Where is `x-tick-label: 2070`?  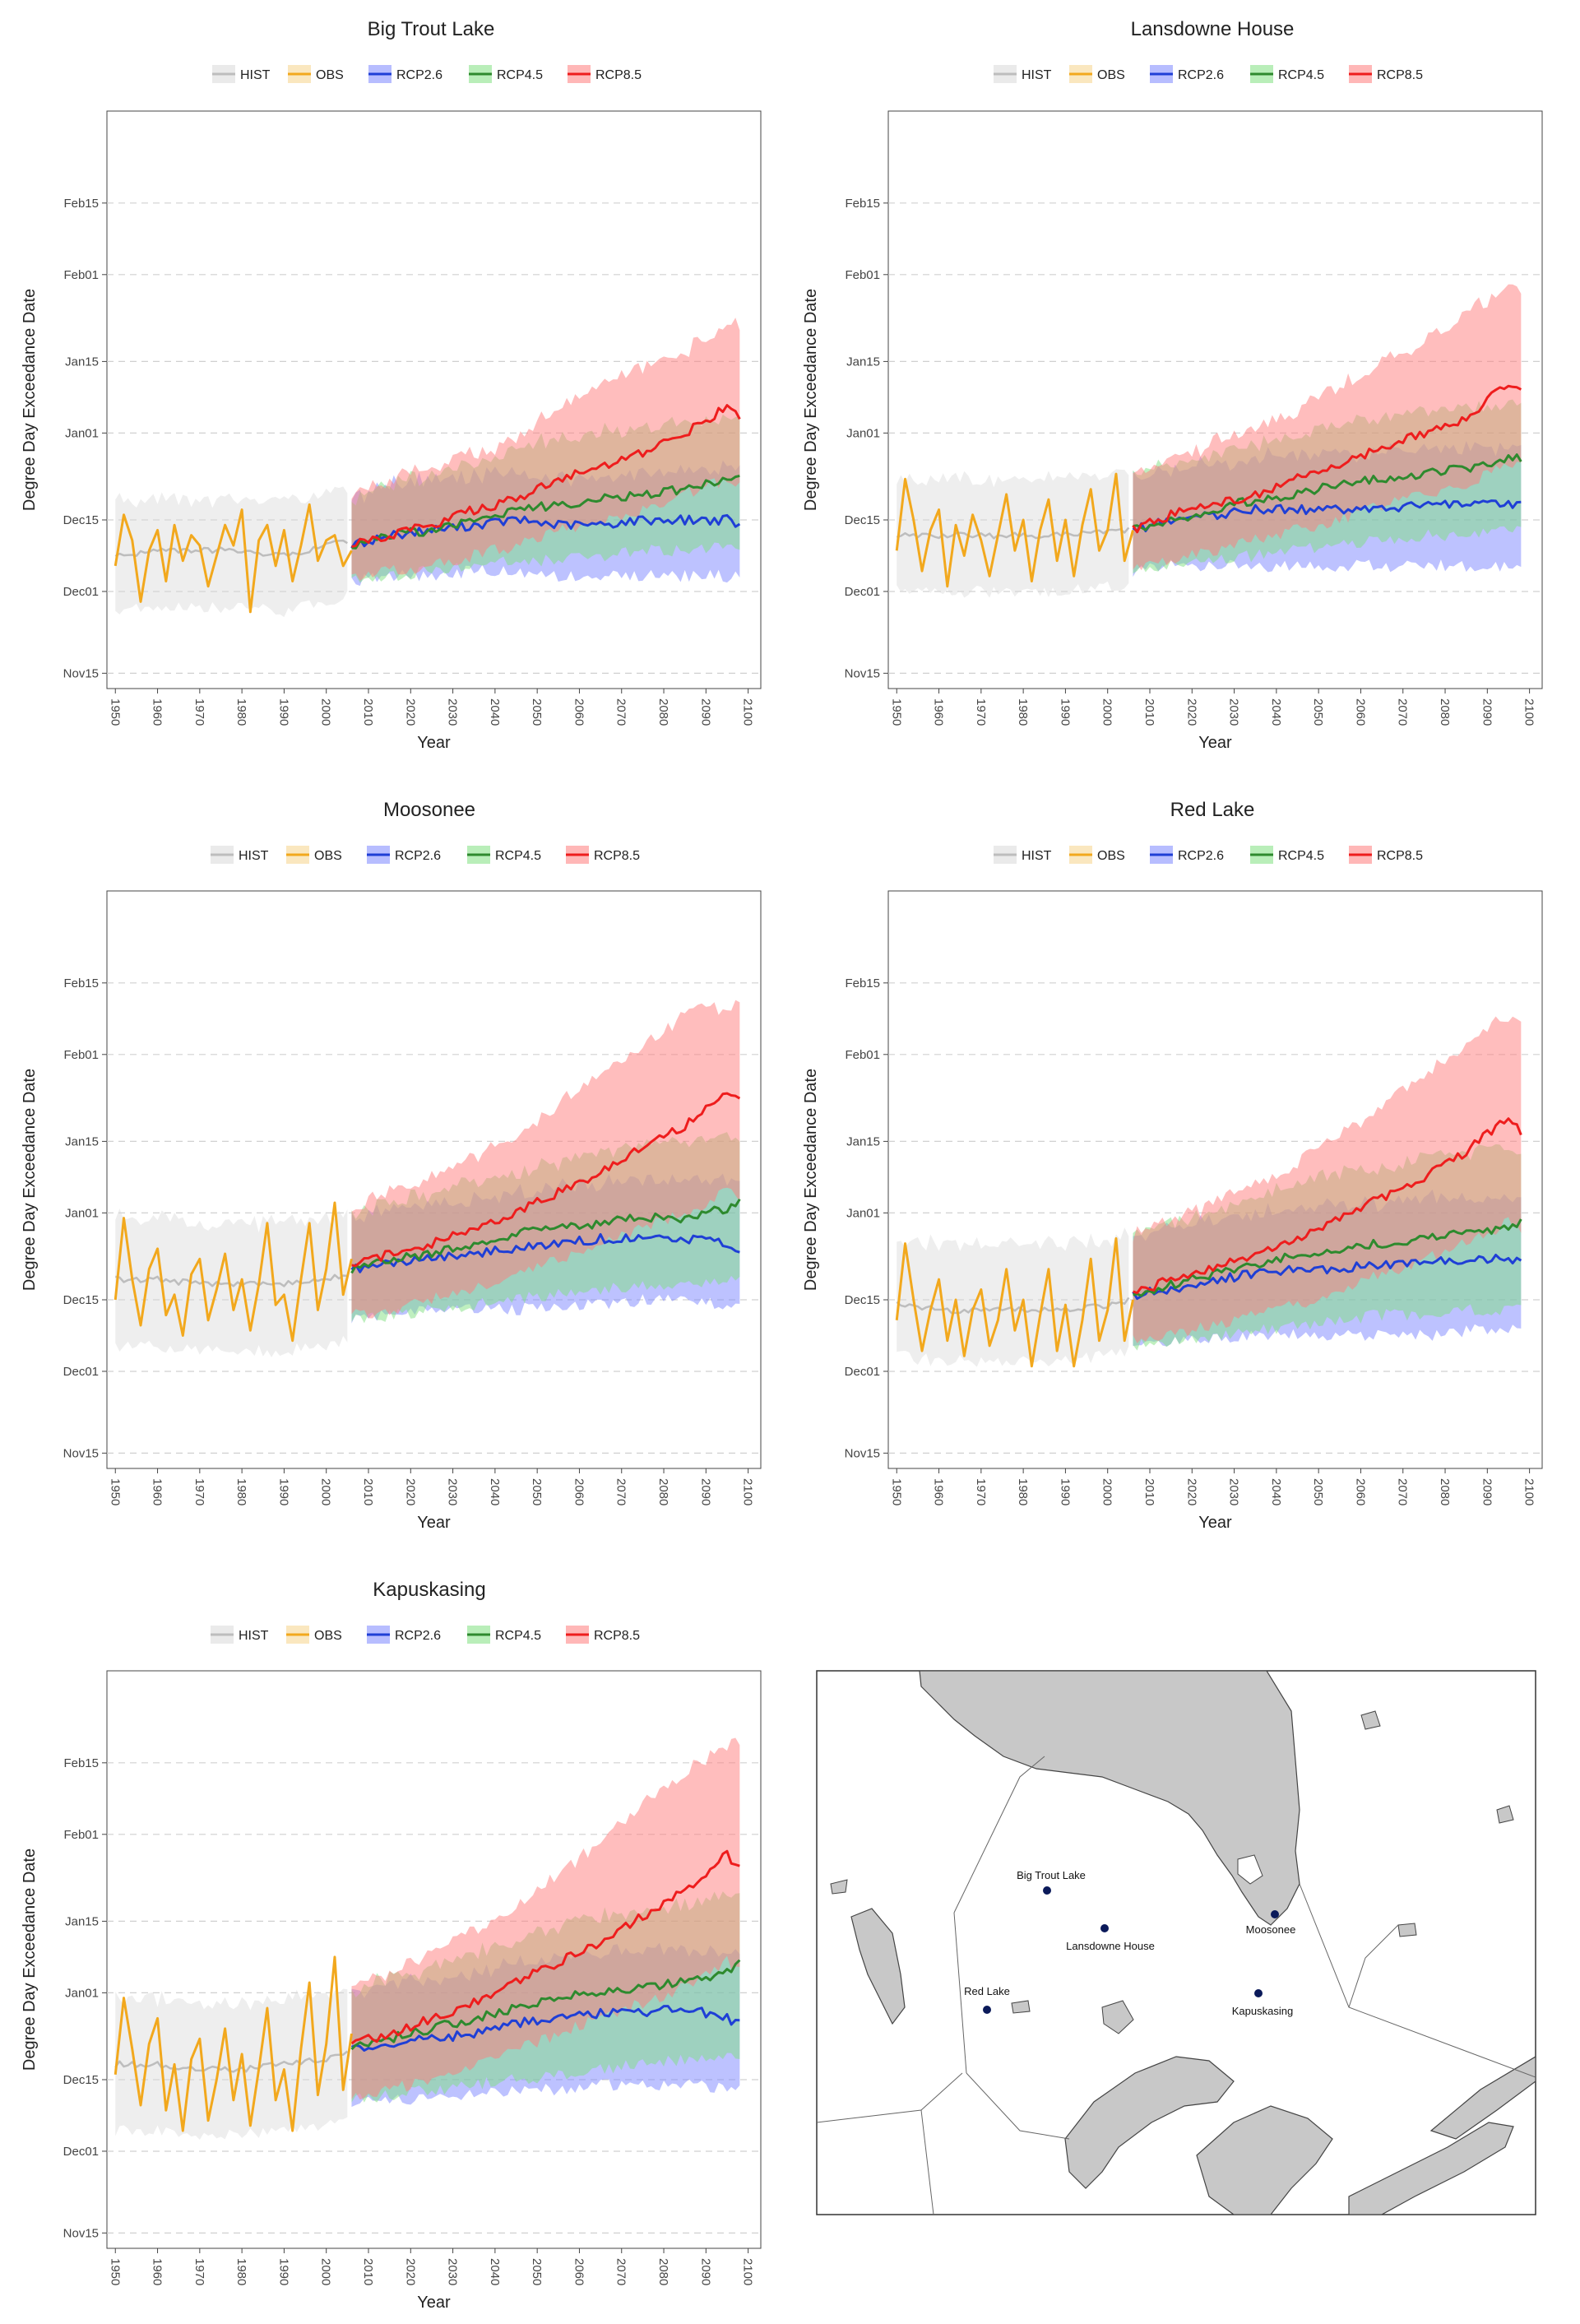 x-tick-label: 2070 is located at coordinates (621, 2272).